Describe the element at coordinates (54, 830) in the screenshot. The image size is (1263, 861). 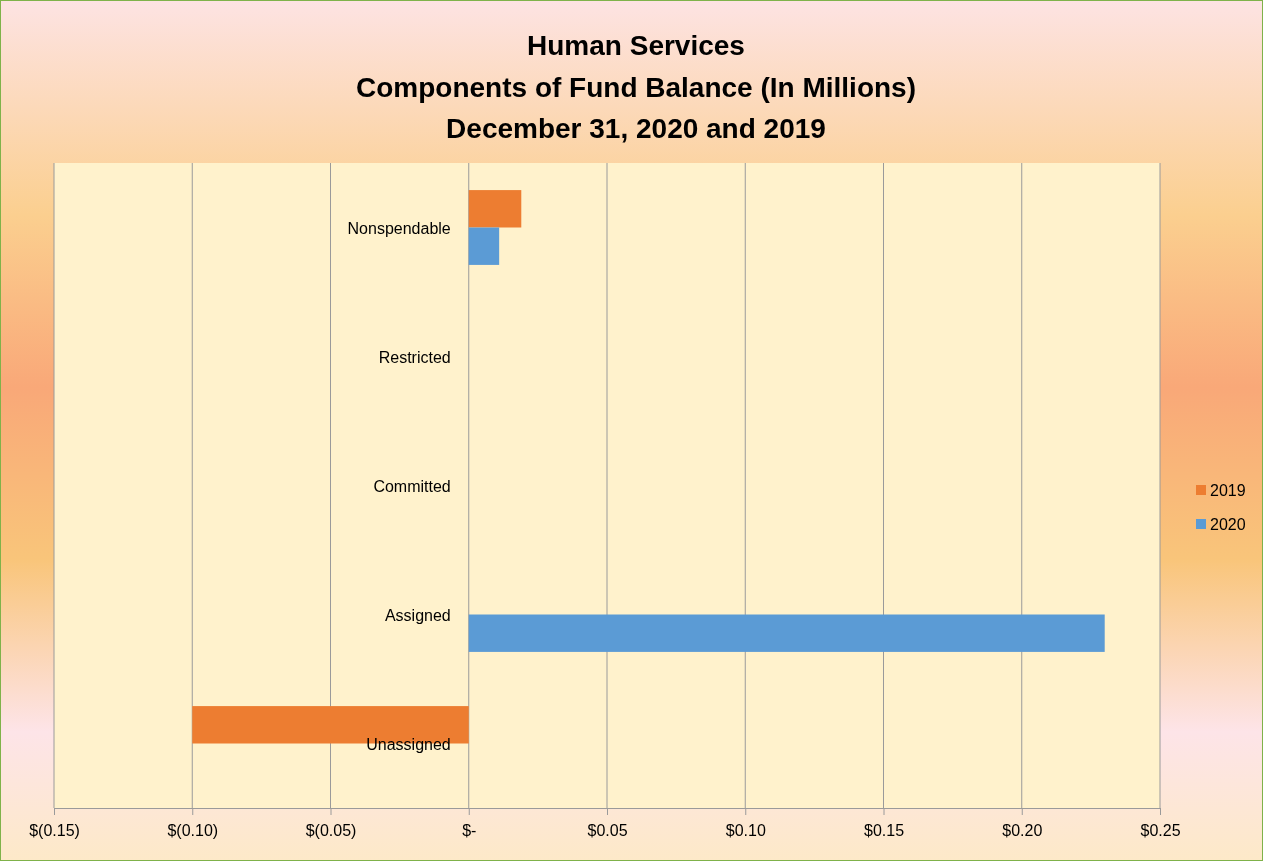
I see `x-tick-label: $(0.15)` at that location.